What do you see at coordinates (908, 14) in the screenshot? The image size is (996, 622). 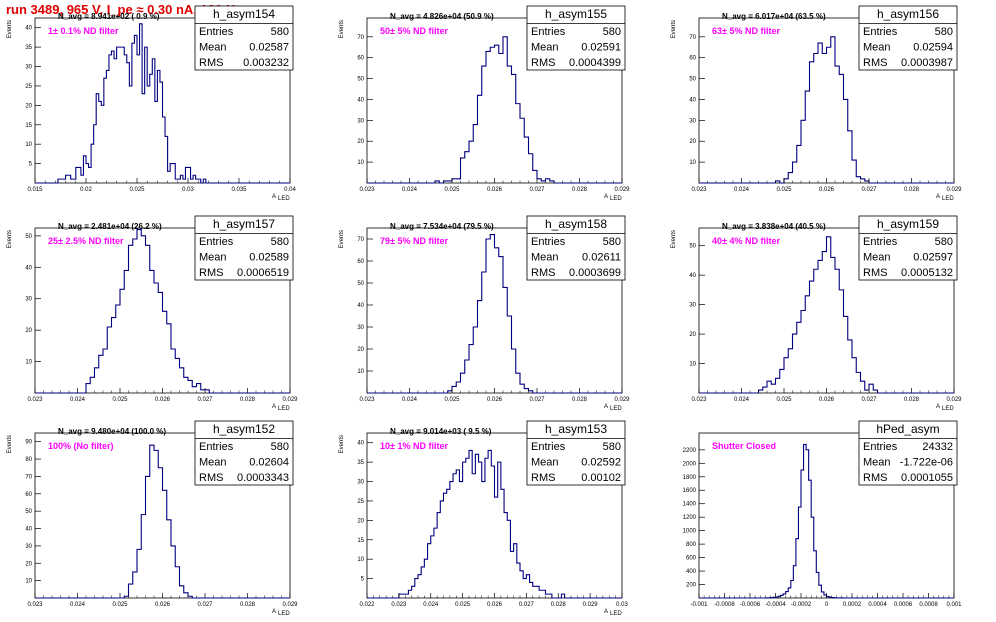 I see `histogram-name: h_asym156` at bounding box center [908, 14].